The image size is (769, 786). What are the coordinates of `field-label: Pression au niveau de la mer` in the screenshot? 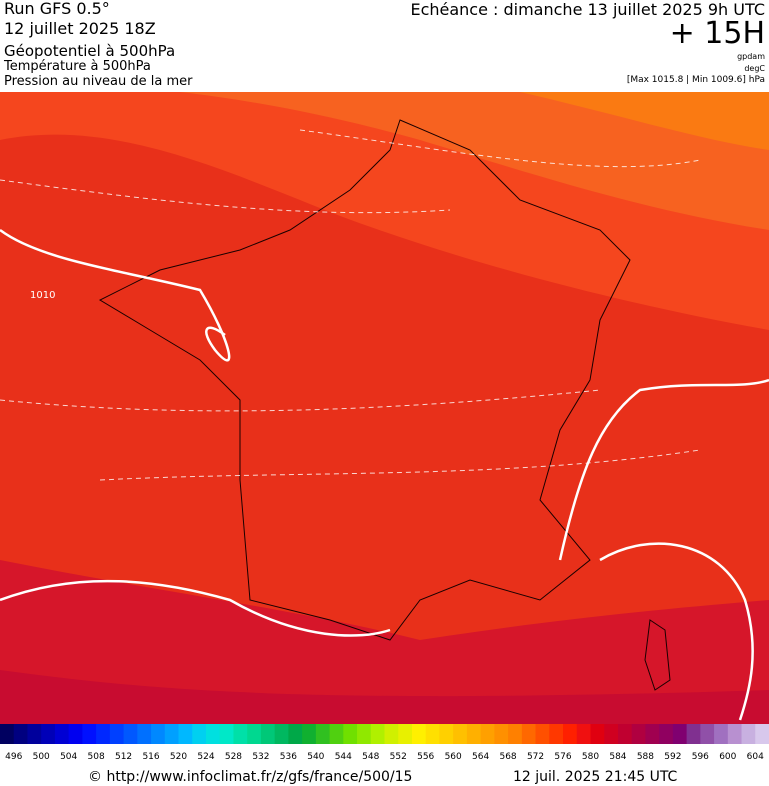 It's located at (98, 81).